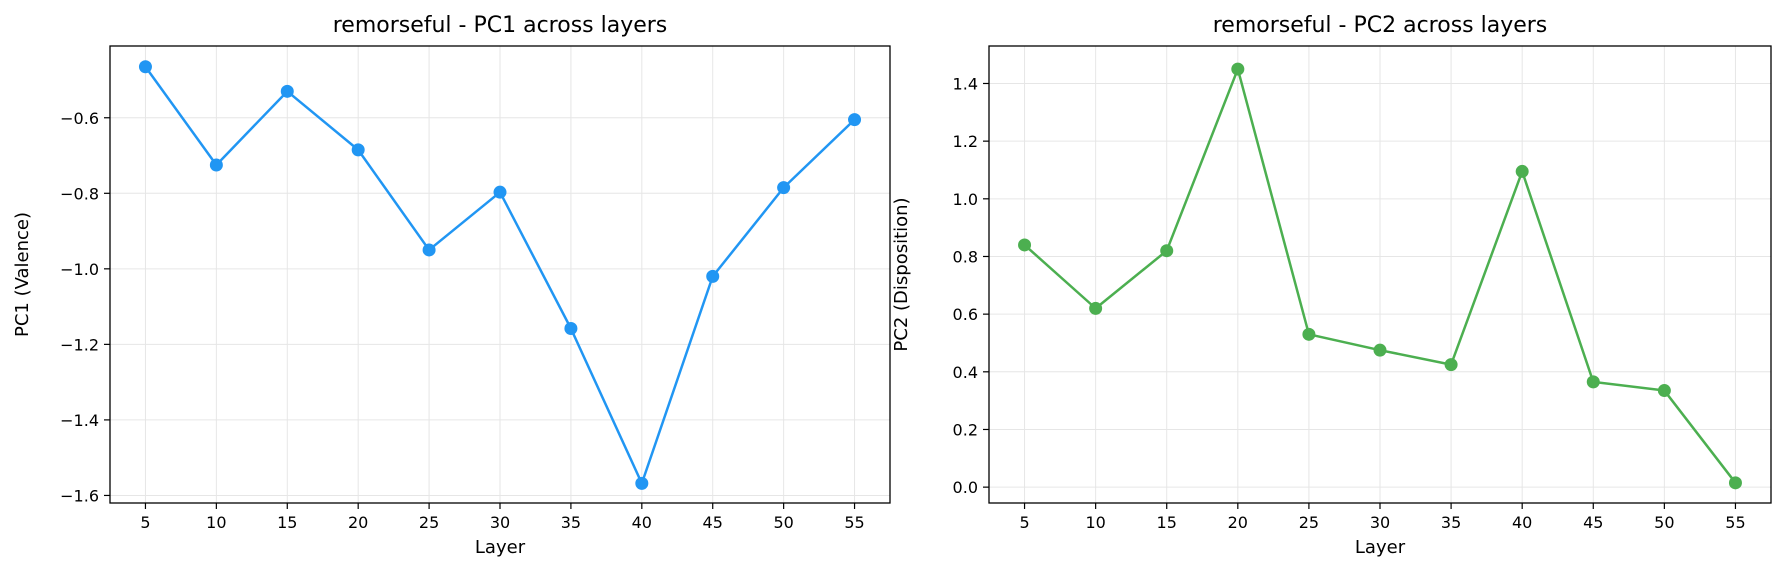 The image size is (1784, 585). What do you see at coordinates (500, 25) in the screenshot?
I see `chart-title: remorseful - PC1 across layers` at bounding box center [500, 25].